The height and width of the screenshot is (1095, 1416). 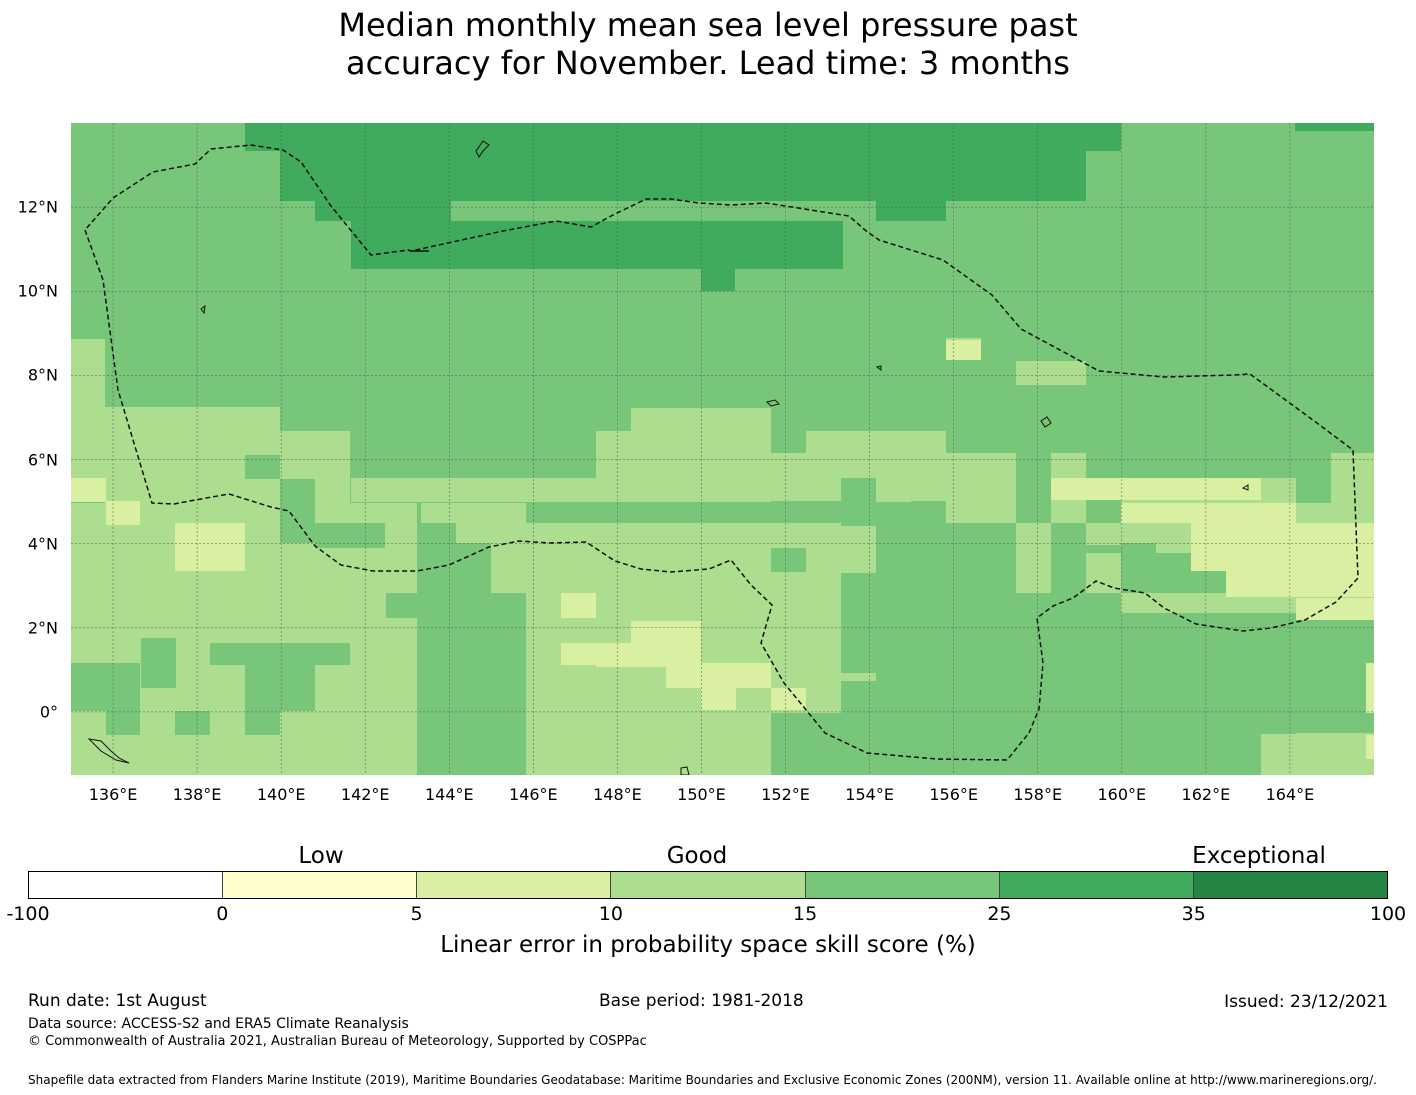 I want to click on x-tick-label: 162°E, so click(x=1206, y=794).